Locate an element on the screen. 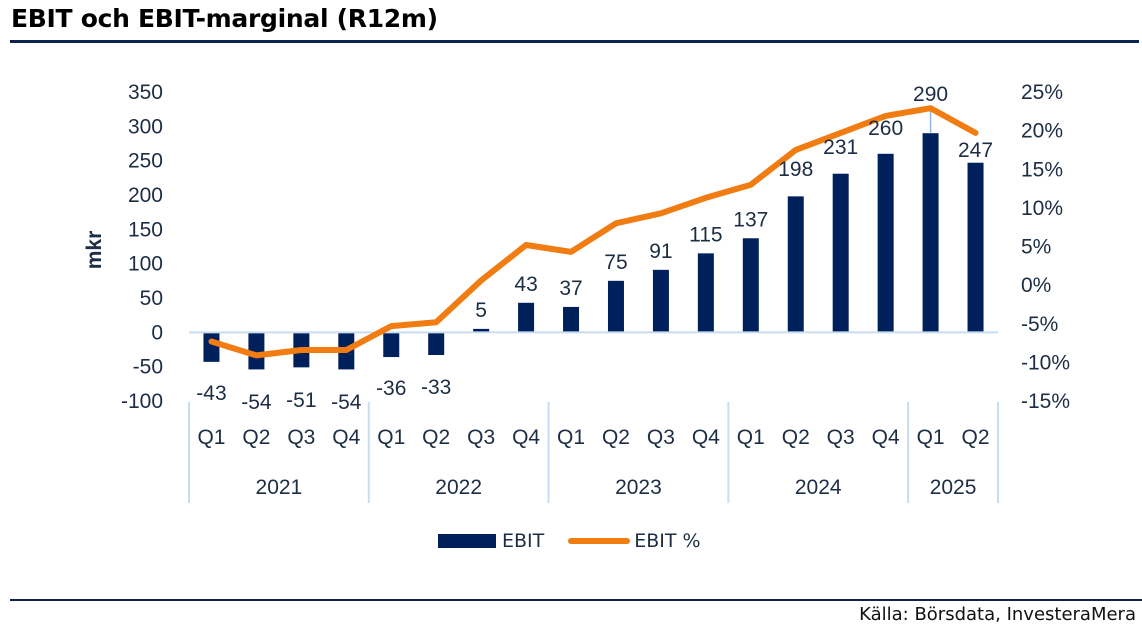 The image size is (1142, 633). y2-tick-label: 25% is located at coordinates (1042, 92).